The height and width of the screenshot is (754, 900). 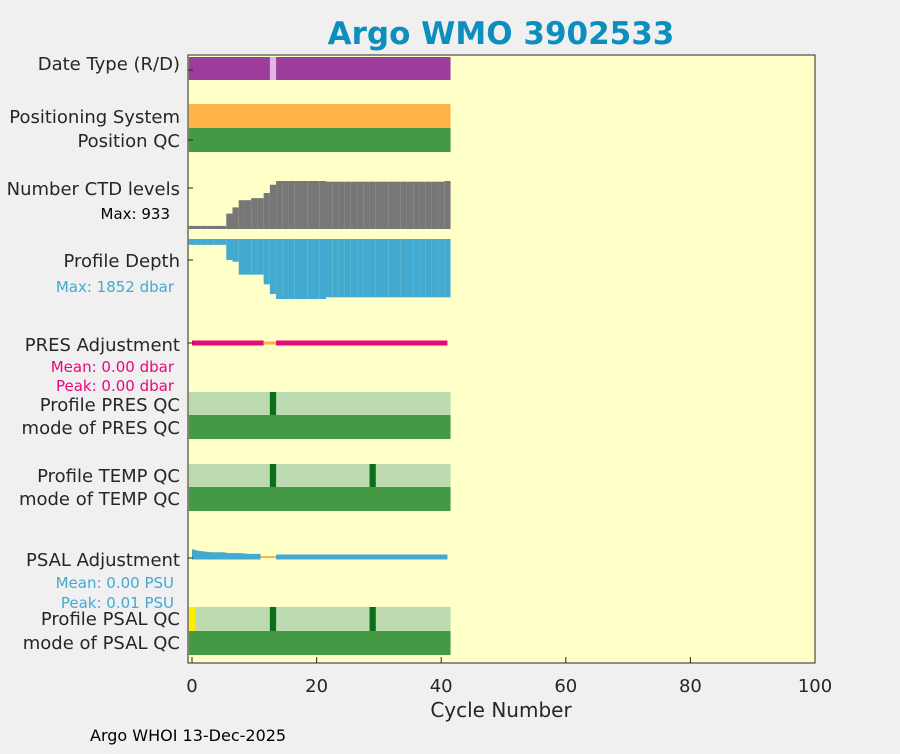 What do you see at coordinates (690, 686) in the screenshot?
I see `x-tick-label-80: 80` at bounding box center [690, 686].